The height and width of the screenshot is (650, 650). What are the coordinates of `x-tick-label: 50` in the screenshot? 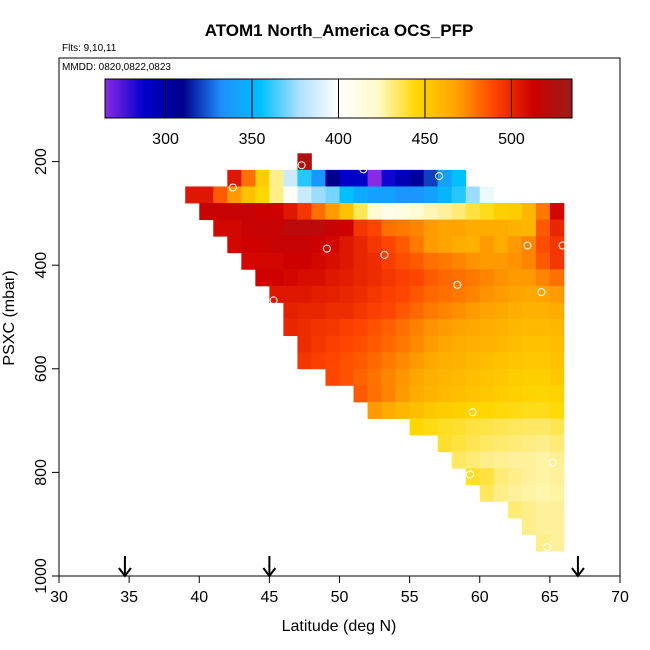 It's located at (340, 597).